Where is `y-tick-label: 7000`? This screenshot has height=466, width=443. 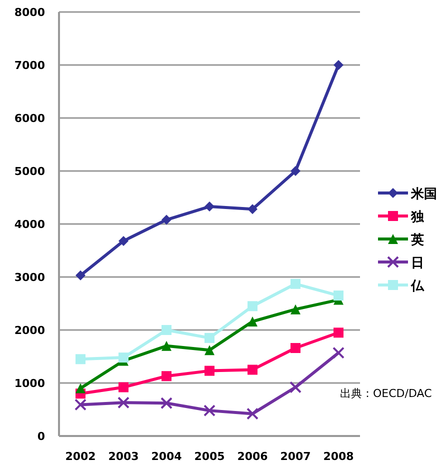 y-tick-label: 7000 is located at coordinates (30, 65).